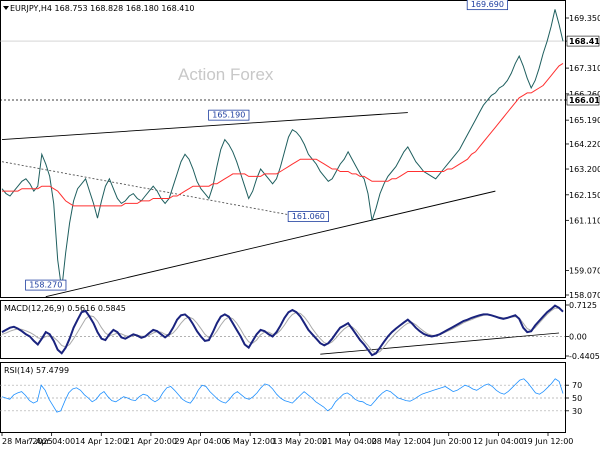  What do you see at coordinates (498, 441) in the screenshot?
I see `x-tick-label: 12 Jun 04:00` at bounding box center [498, 441].